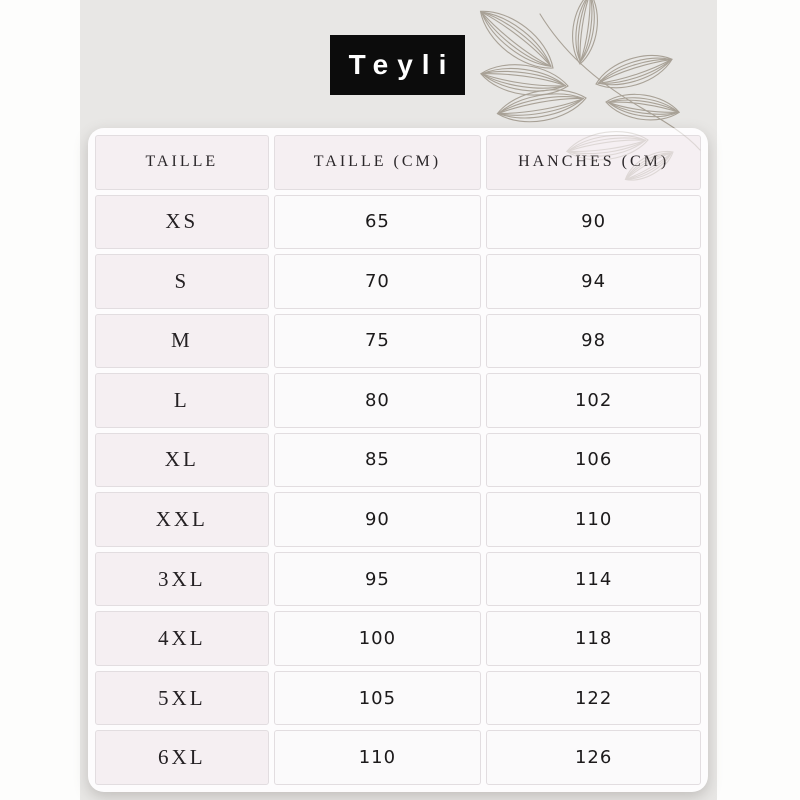 Image resolution: width=800 pixels, height=800 pixels. I want to click on column-header-hanches-cm: HANCHES (CM), so click(593, 162).